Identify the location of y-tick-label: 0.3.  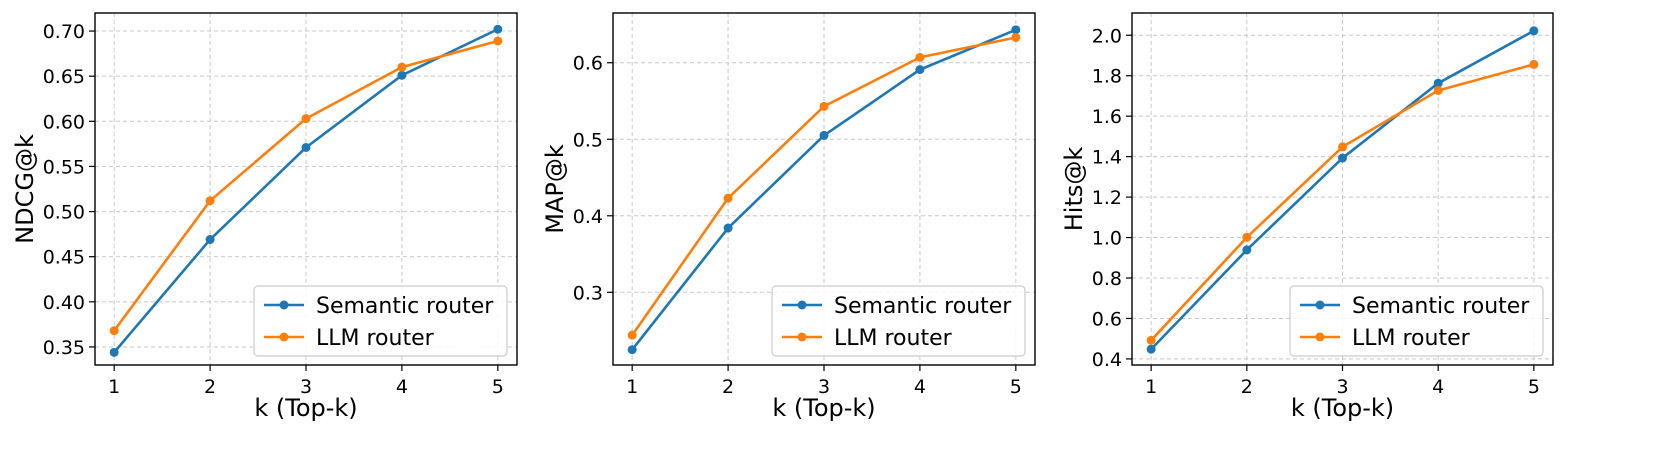
(588, 293).